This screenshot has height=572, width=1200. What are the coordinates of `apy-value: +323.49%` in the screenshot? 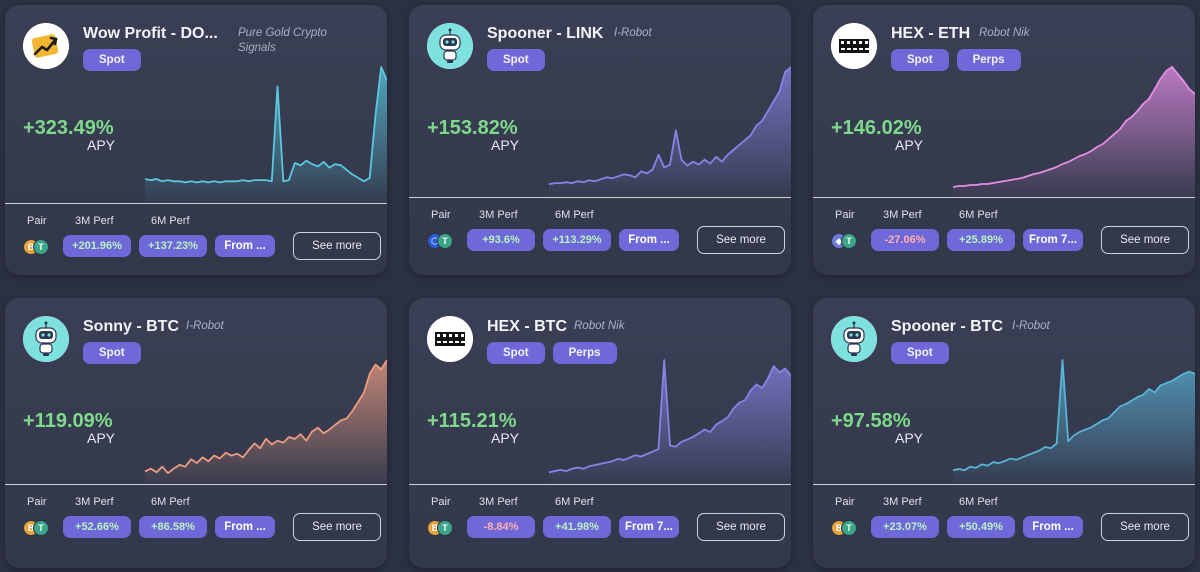 It's located at (68, 128).